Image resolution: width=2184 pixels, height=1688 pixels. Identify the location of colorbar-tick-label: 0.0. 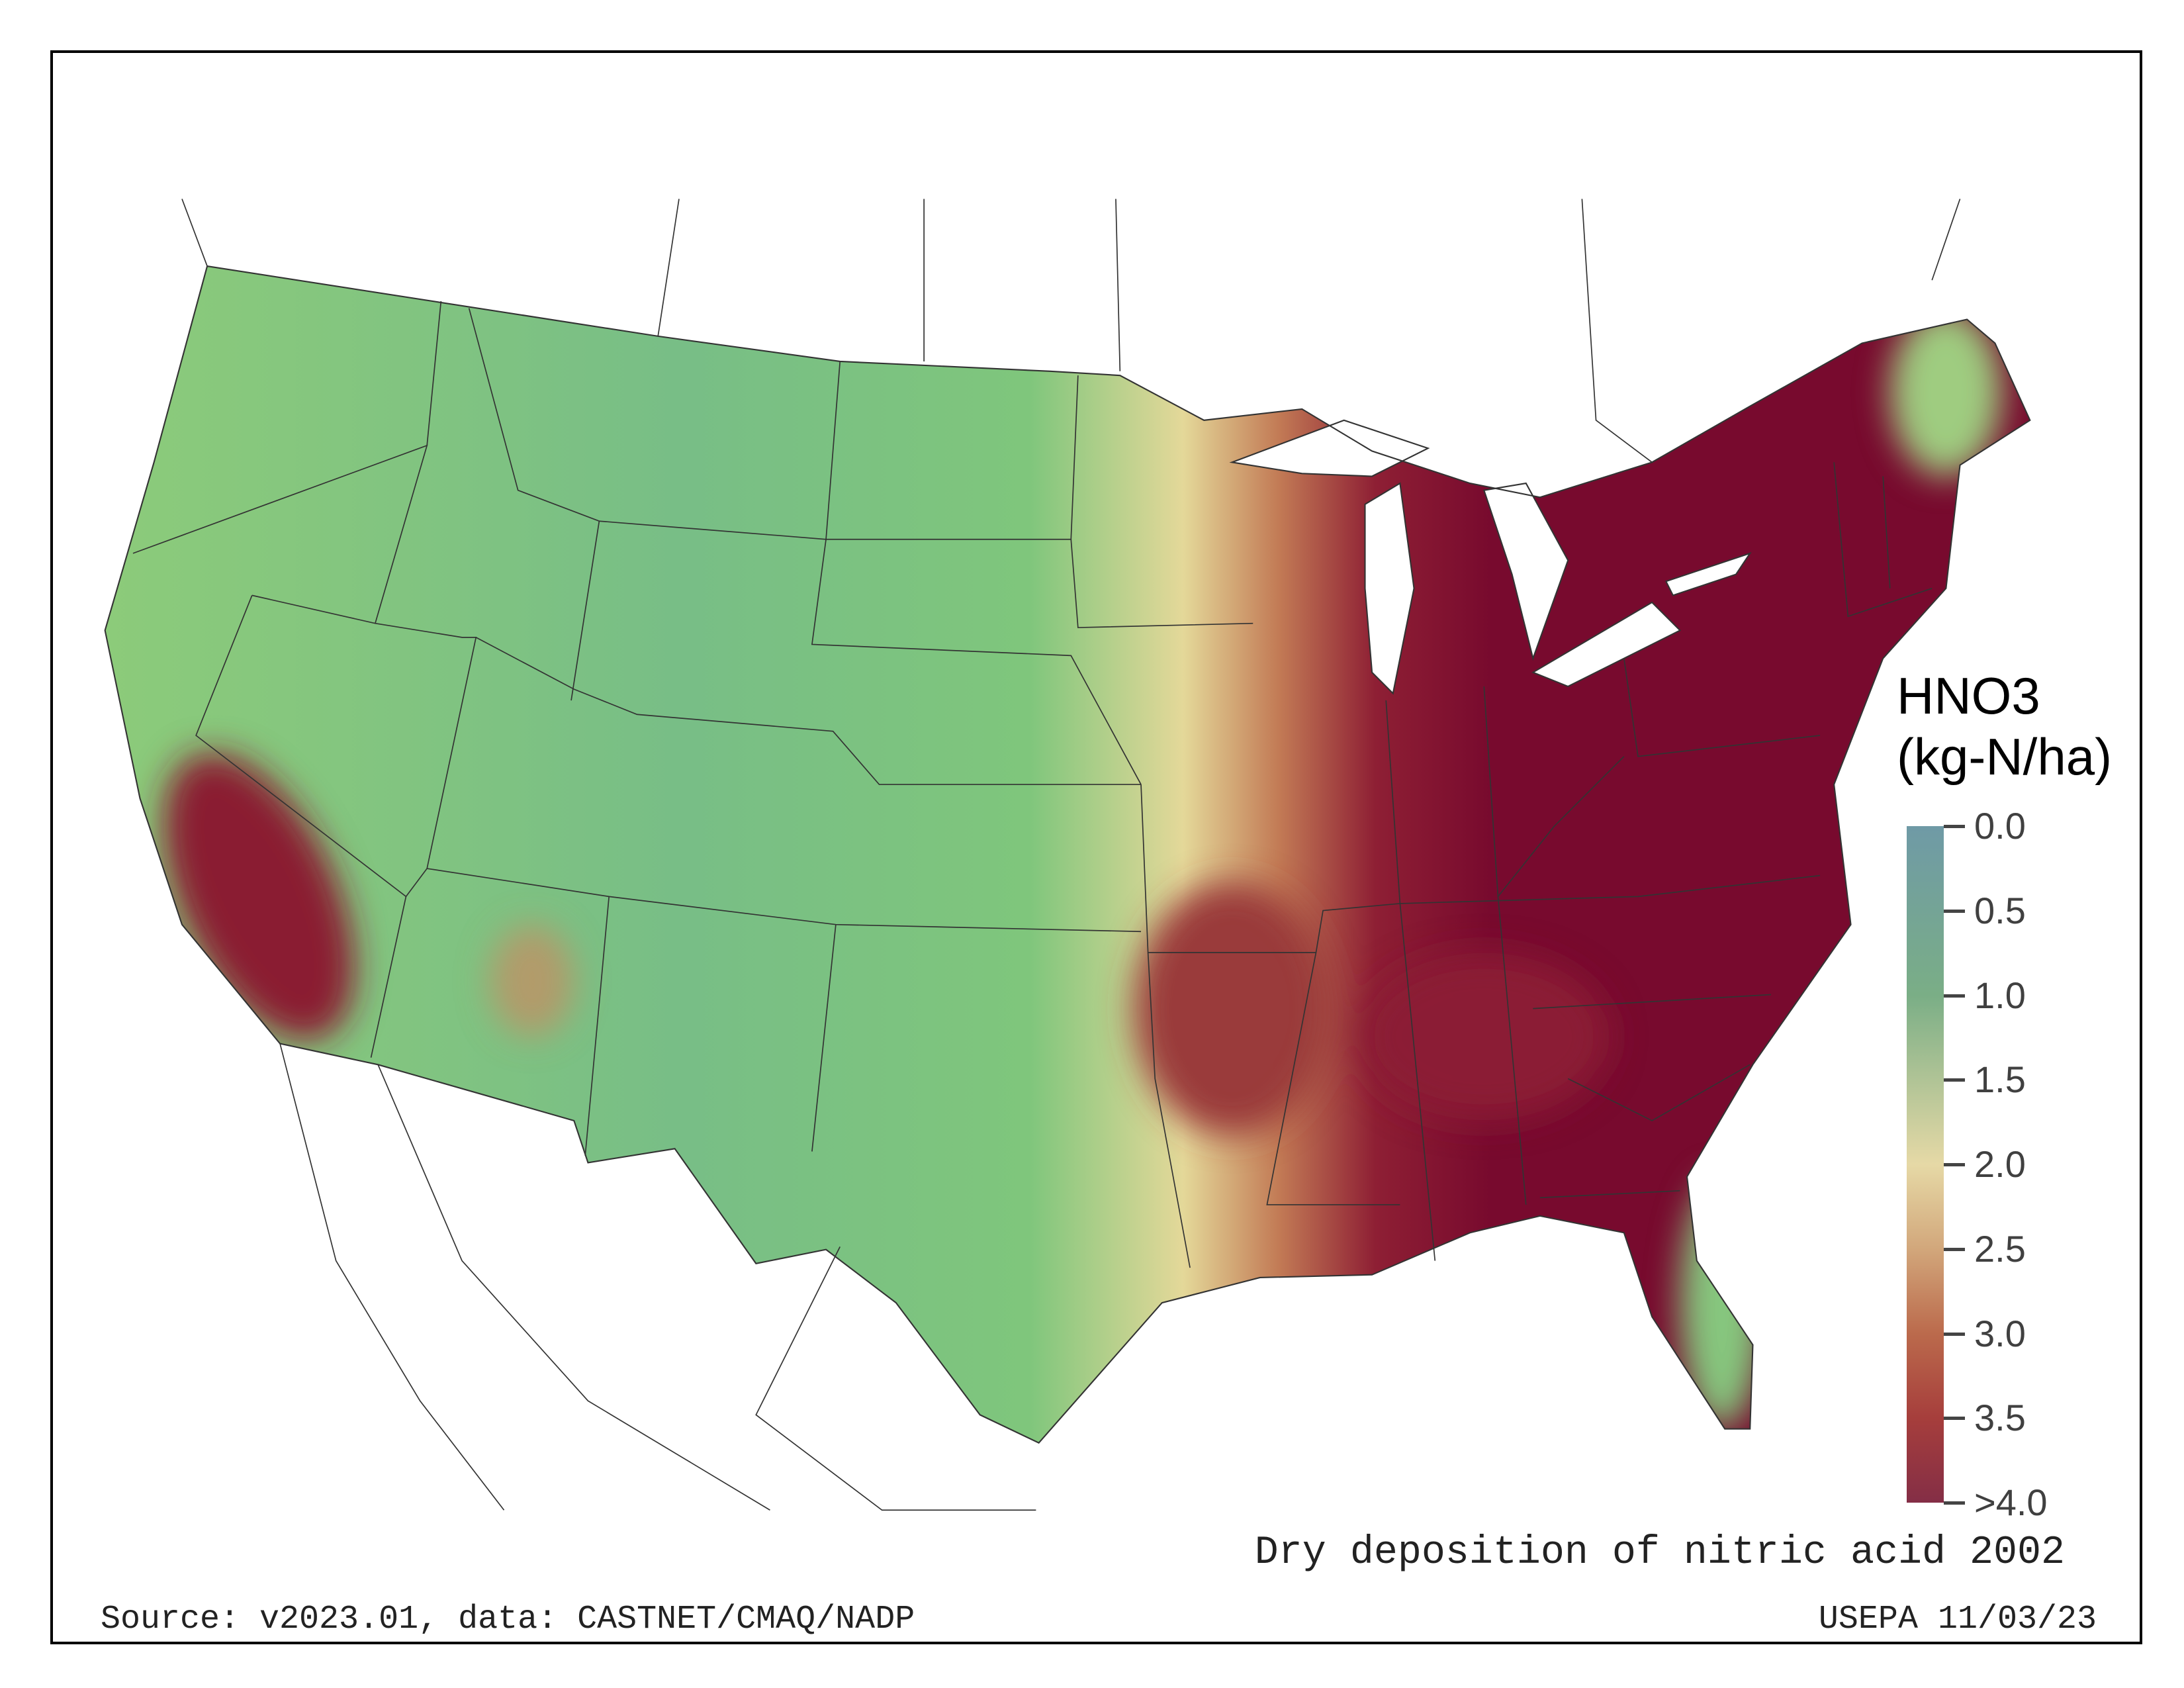
(2000, 826).